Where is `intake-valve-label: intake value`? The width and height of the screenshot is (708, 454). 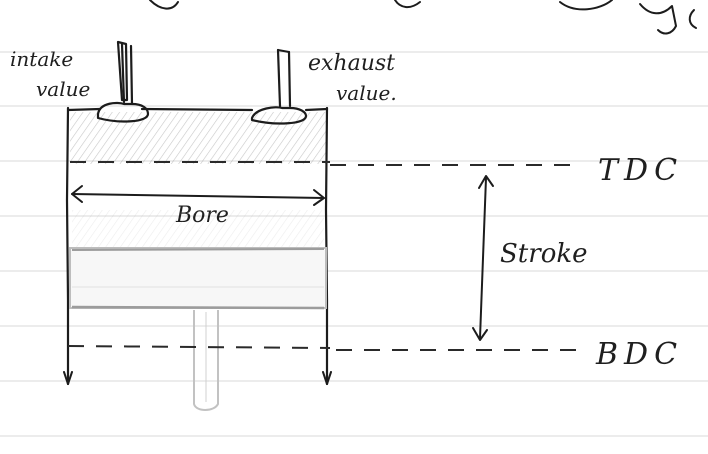
intake-valve-label: intake value is located at coordinates (50, 74).